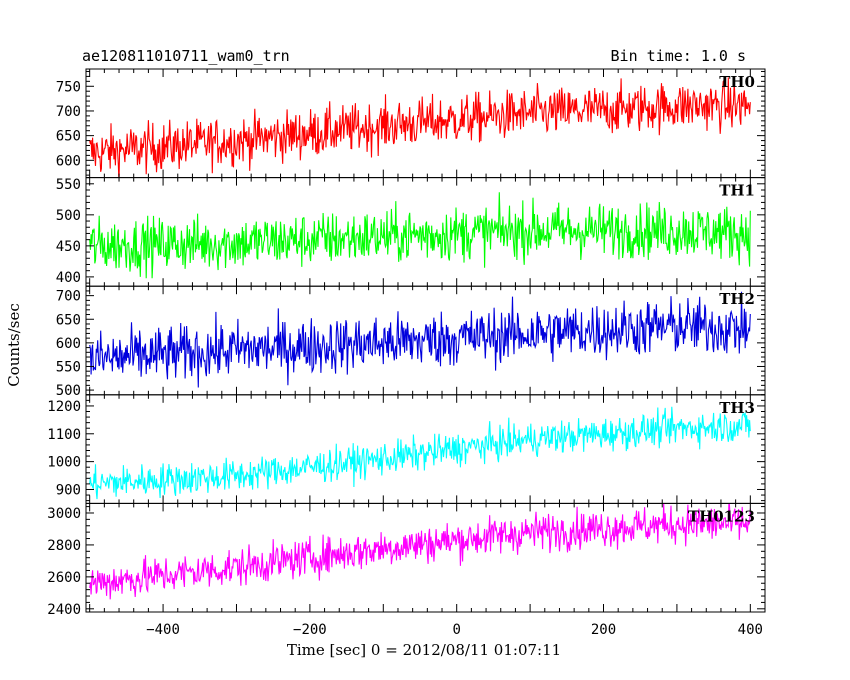 This screenshot has width=850, height=680. Describe the element at coordinates (64, 435) in the screenshot. I see `y-tick-label: 1100` at that location.